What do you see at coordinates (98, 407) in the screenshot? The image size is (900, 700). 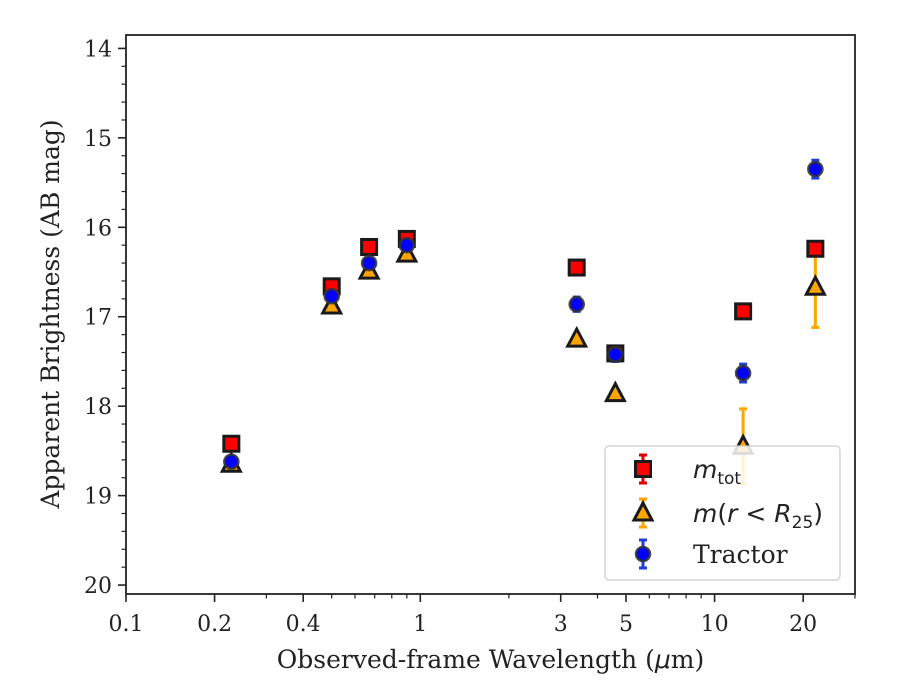 I see `y-tick-label: 18` at bounding box center [98, 407].